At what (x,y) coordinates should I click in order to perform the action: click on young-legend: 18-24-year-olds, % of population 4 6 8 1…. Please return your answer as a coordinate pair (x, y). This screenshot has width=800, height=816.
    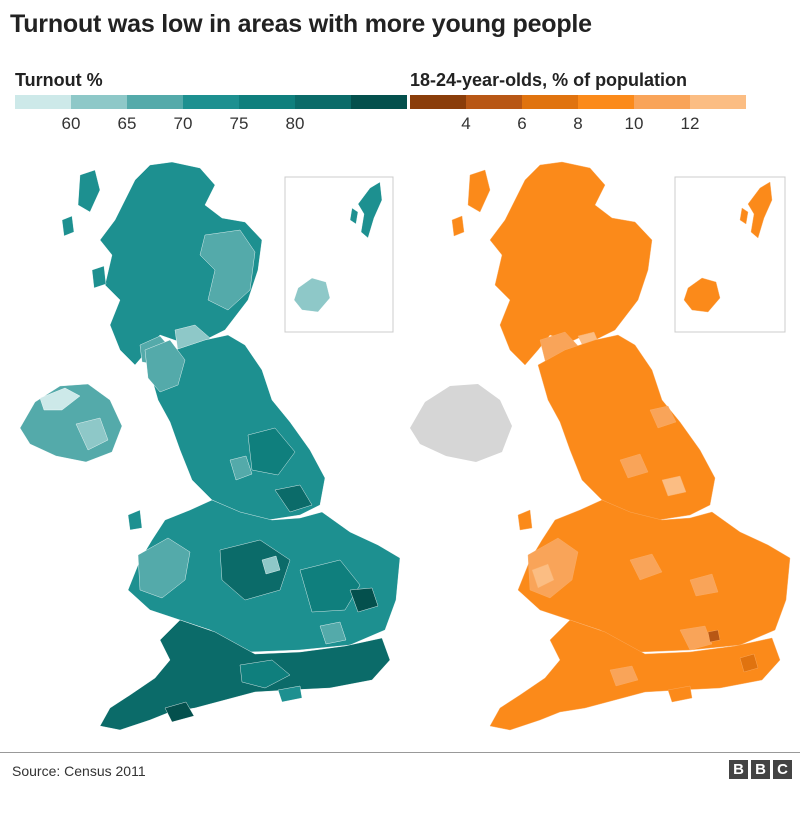
    Looking at the image, I should click on (578, 101).